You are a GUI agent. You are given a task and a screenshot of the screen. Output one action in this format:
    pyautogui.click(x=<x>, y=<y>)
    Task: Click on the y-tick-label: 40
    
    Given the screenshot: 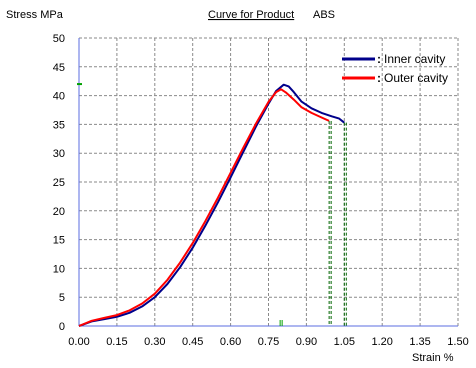 What is the action you would take?
    pyautogui.click(x=59, y=97)
    